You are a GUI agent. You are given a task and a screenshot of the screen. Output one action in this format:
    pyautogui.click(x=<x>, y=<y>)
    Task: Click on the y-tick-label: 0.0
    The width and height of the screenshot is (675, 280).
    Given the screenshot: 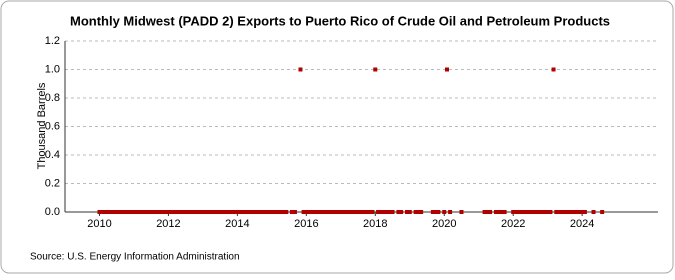 What is the action you would take?
    pyautogui.click(x=52, y=212)
    